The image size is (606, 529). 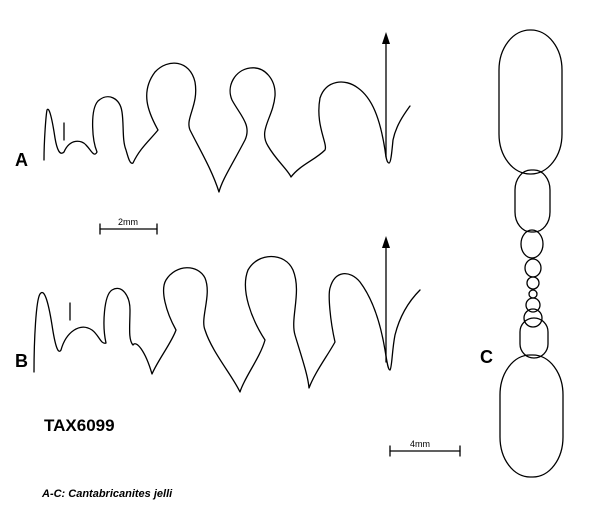 I want to click on panel-label-c: C, so click(x=486, y=357).